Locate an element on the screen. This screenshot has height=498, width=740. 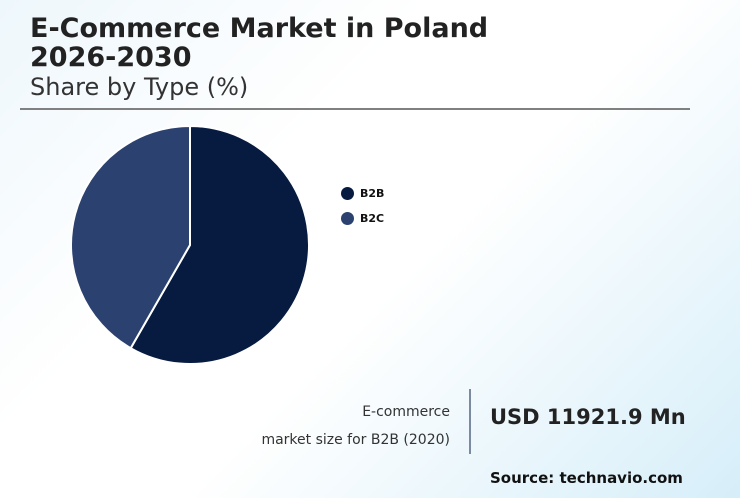
stat-label-line-2: market size for B2B (2020) is located at coordinates (355, 440).